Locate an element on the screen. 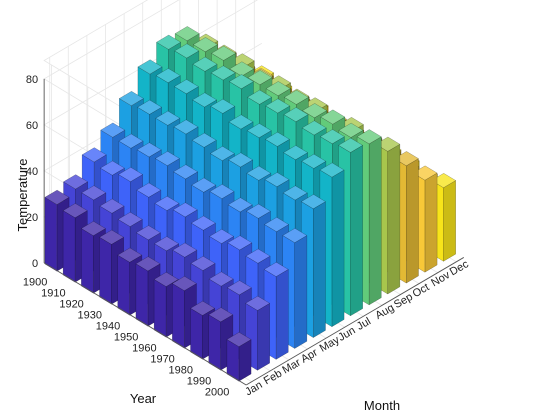 Image resolution: width=540 pixels, height=417 pixels. z-tick-label: 80 is located at coordinates (32, 80).